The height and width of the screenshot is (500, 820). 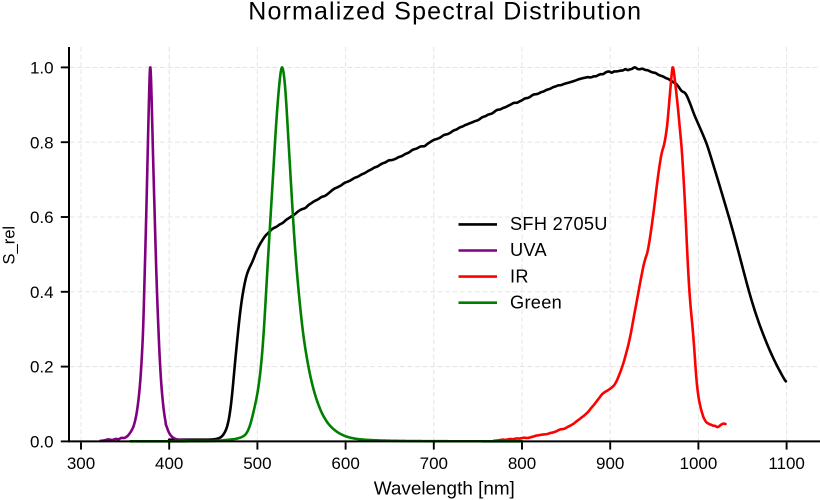 I want to click on svg-text: 800, so click(x=522, y=463).